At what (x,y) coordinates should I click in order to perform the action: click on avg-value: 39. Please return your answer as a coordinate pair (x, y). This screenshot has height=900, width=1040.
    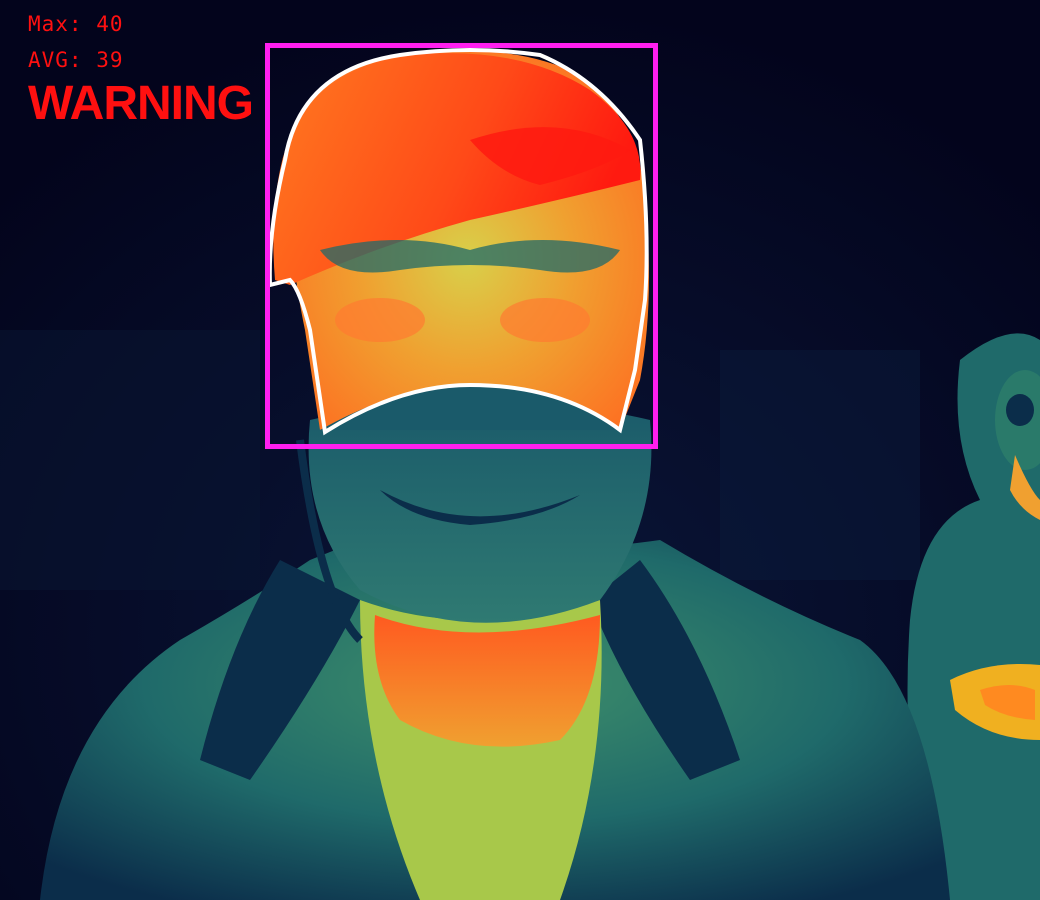
    Looking at the image, I should click on (110, 60).